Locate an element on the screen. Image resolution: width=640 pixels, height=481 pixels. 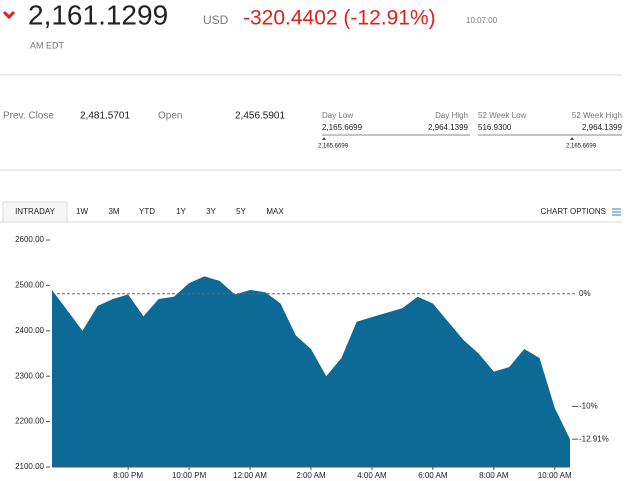
x-tick-label: 10:00 PM is located at coordinates (189, 475).